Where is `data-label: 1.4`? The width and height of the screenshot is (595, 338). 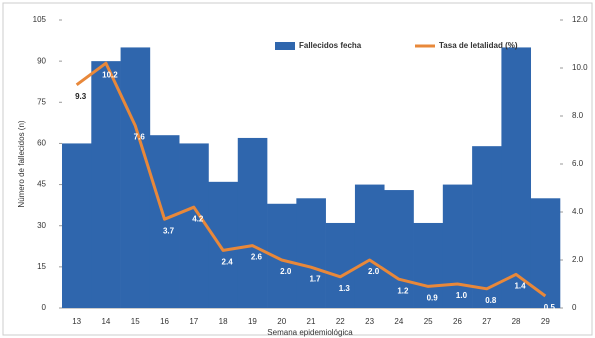 data-label: 1.4 is located at coordinates (520, 286).